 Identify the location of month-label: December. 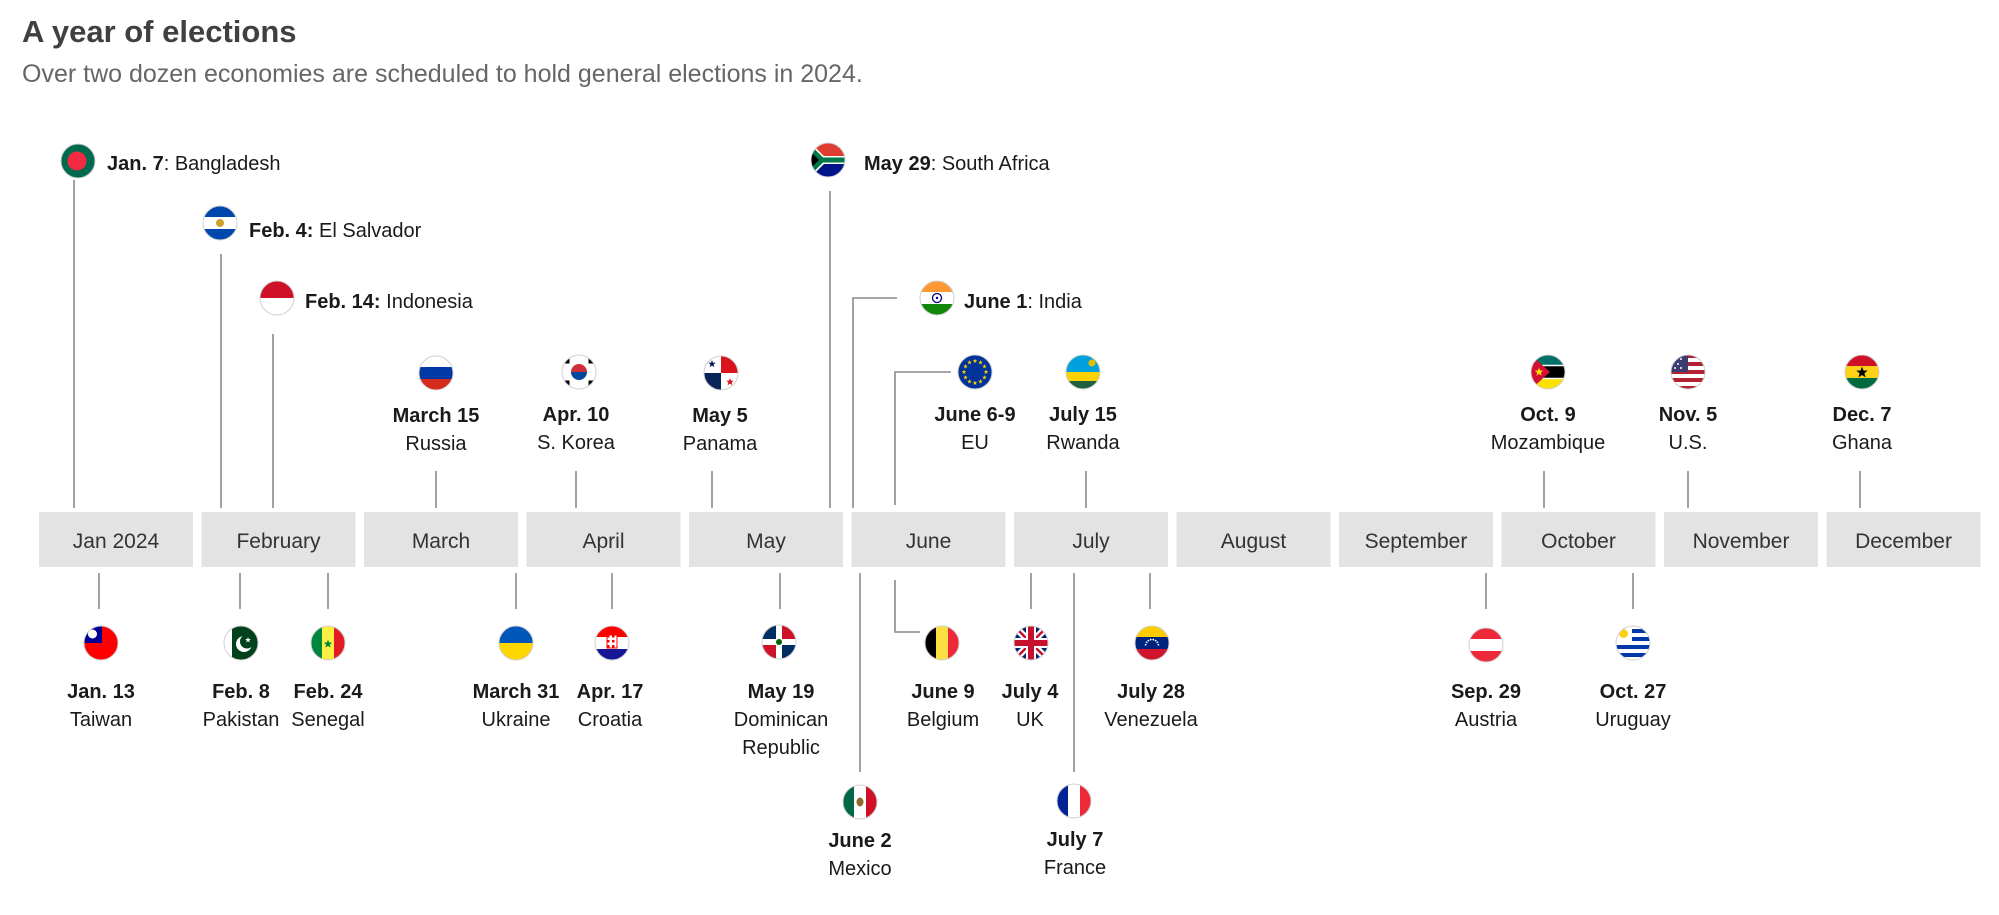
(1903, 541).